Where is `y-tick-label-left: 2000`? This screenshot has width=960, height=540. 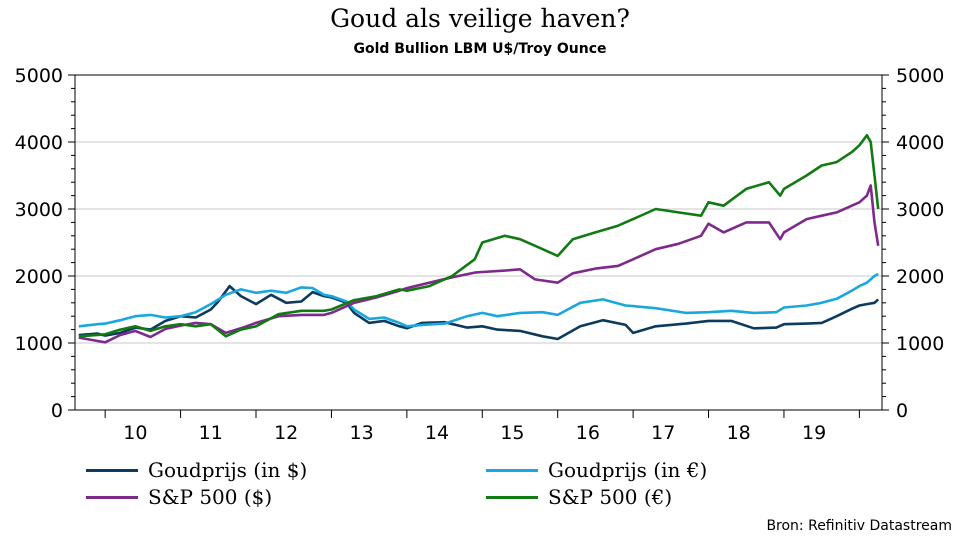 y-tick-label-left: 2000 is located at coordinates (39, 277).